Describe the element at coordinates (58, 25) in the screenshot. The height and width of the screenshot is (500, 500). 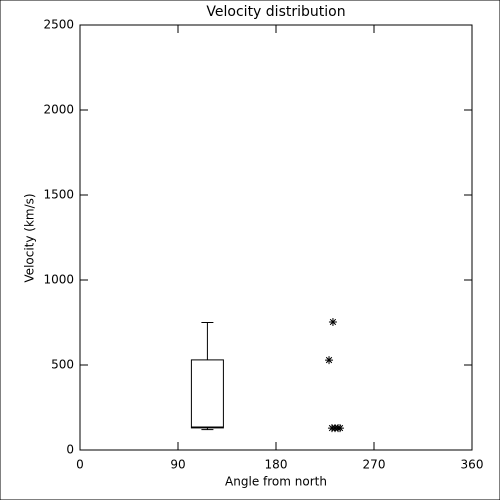
I see `y-tick-label: 2500` at that location.